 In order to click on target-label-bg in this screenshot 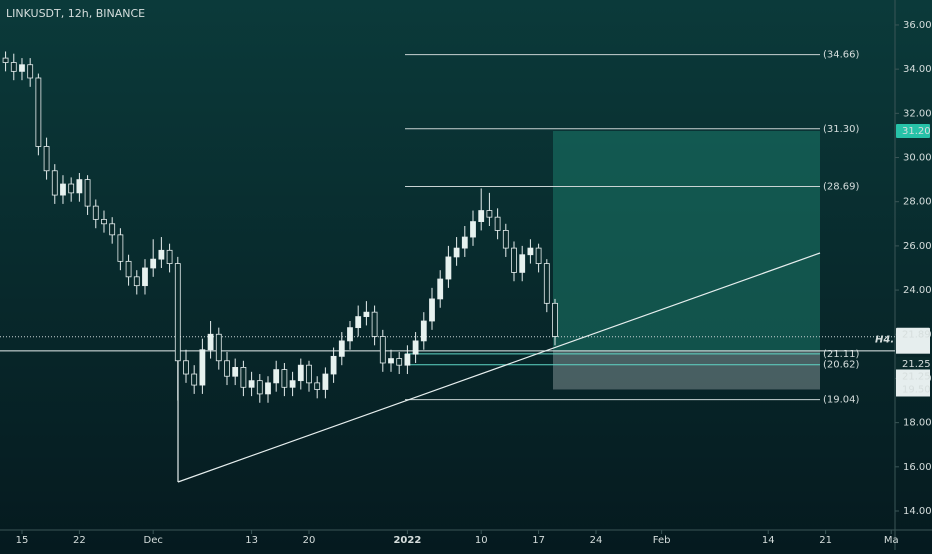, I will do `click(913, 131)`.